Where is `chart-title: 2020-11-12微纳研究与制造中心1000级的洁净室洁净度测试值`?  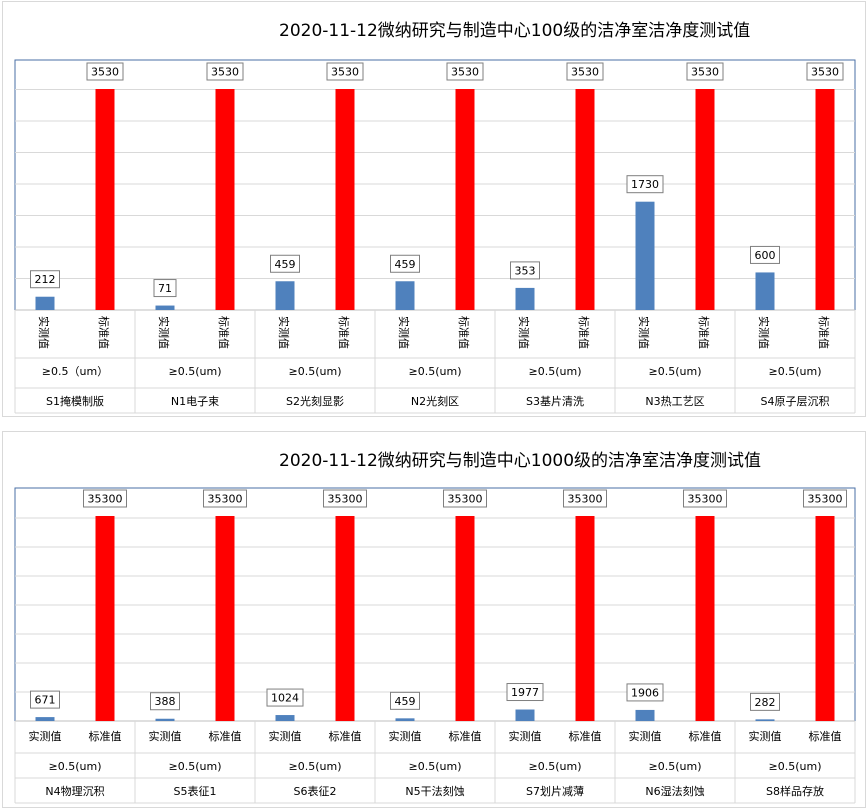 chart-title: 2020-11-12微纳研究与制造中心1000级的洁净室洁净度测试值 is located at coordinates (520, 461).